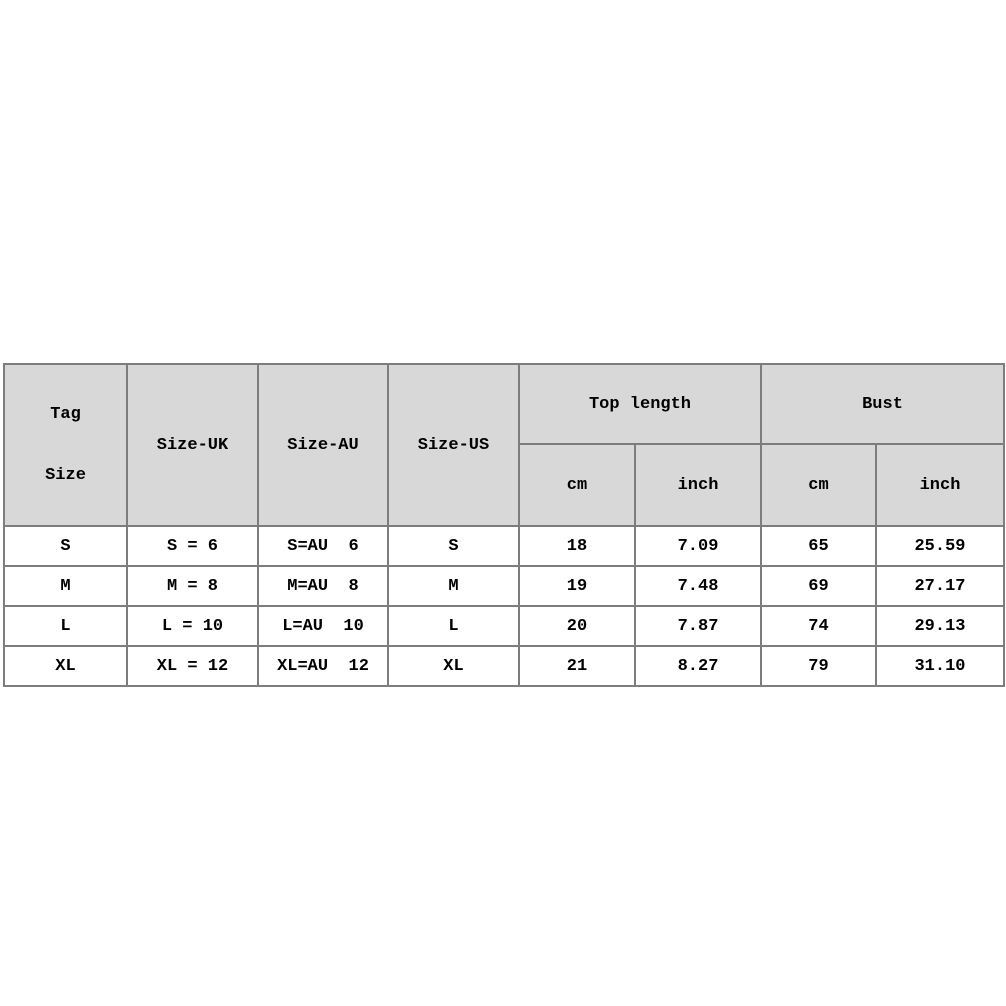 This screenshot has height=1006, width=1006. I want to click on cell-top-length-inch: 7.87, so click(698, 626).